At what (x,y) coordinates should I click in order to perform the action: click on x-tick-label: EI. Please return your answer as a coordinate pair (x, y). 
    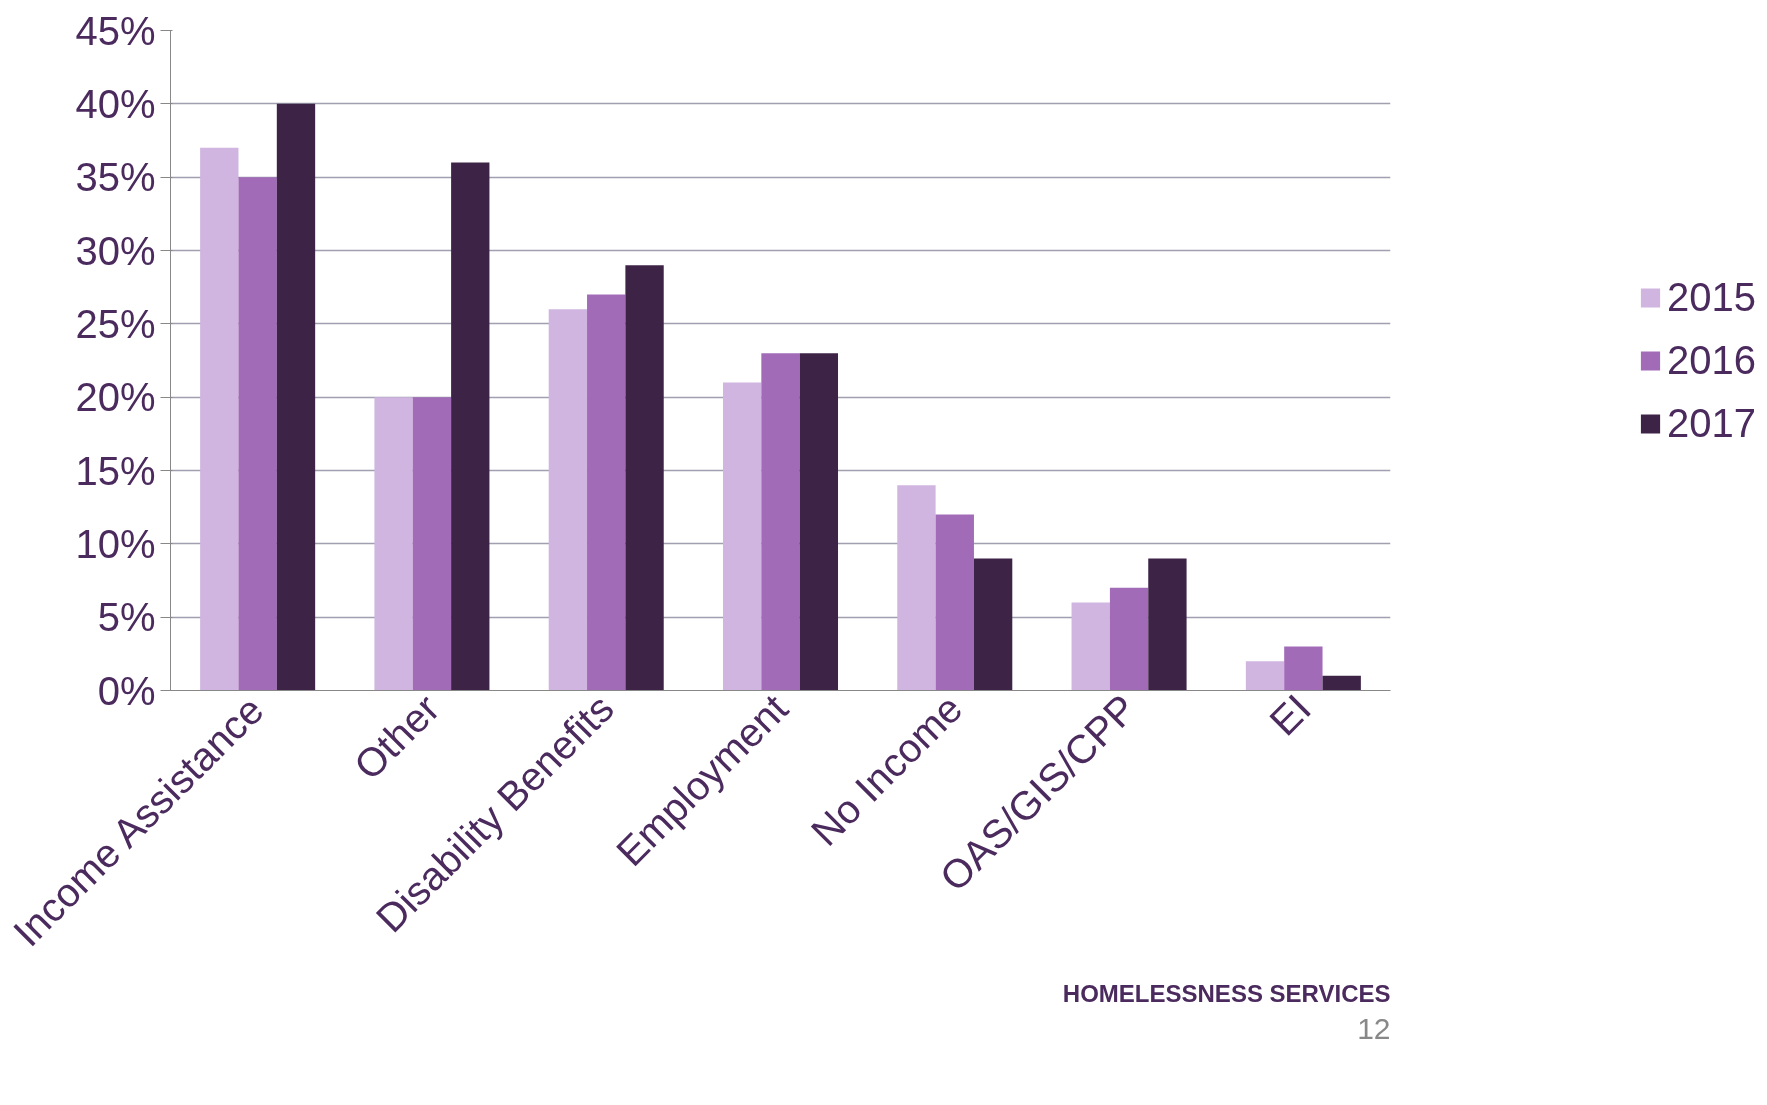
    Looking at the image, I should click on (1290, 714).